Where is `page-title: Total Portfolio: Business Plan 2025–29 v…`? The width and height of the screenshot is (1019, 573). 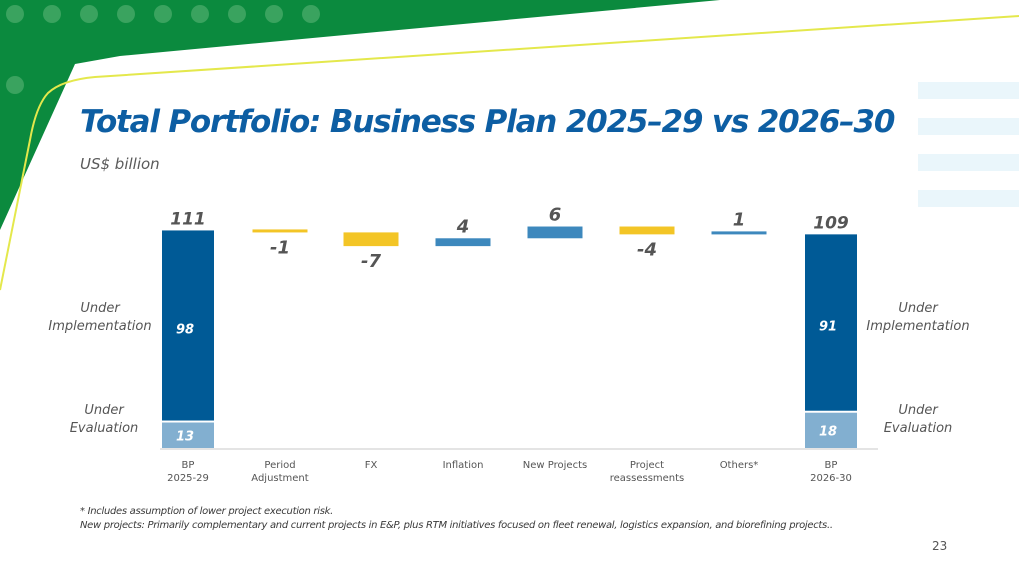 page-title: Total Portfolio: Business Plan 2025–29 v… is located at coordinates (487, 122).